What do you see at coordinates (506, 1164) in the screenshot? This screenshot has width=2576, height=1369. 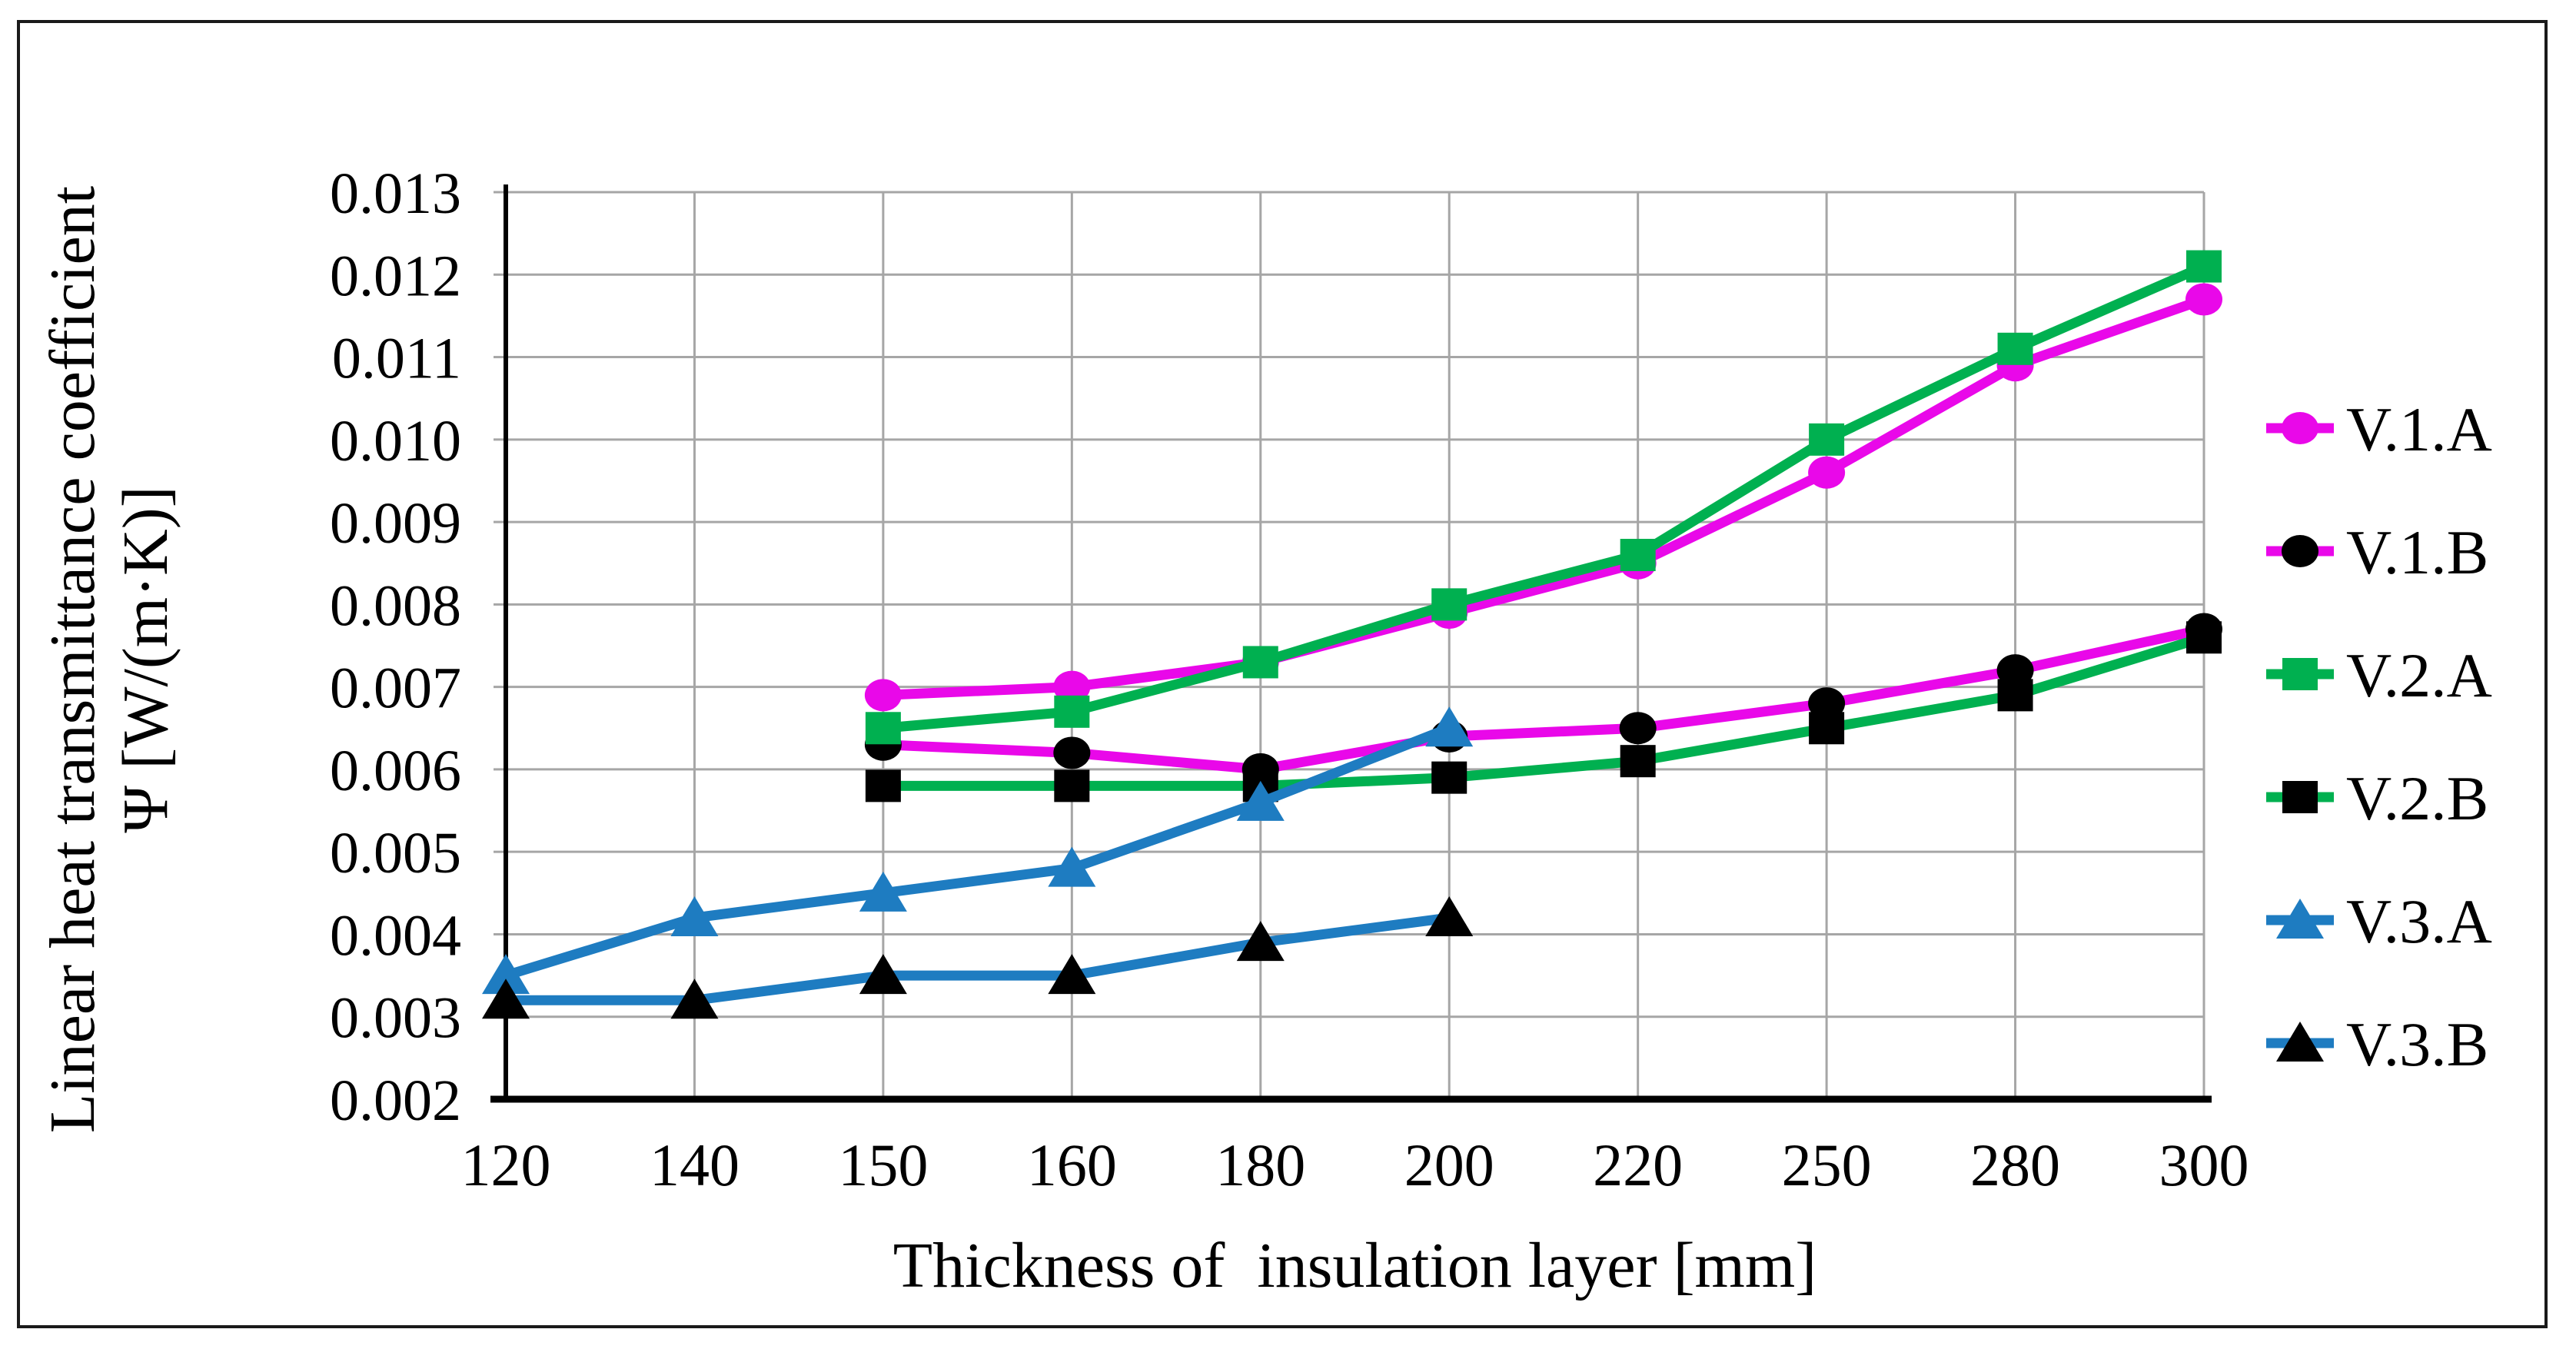 I see `x-tick-label: 120` at bounding box center [506, 1164].